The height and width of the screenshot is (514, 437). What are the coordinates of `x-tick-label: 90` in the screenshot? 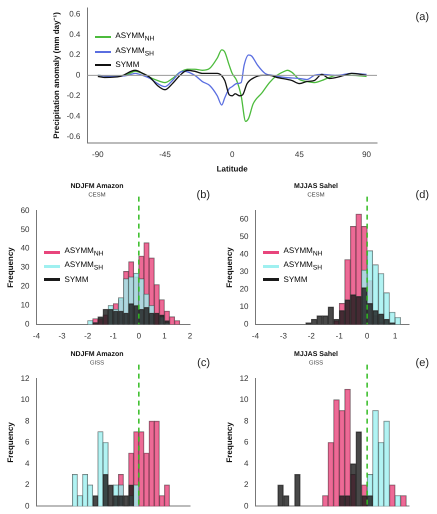 It's located at (367, 154).